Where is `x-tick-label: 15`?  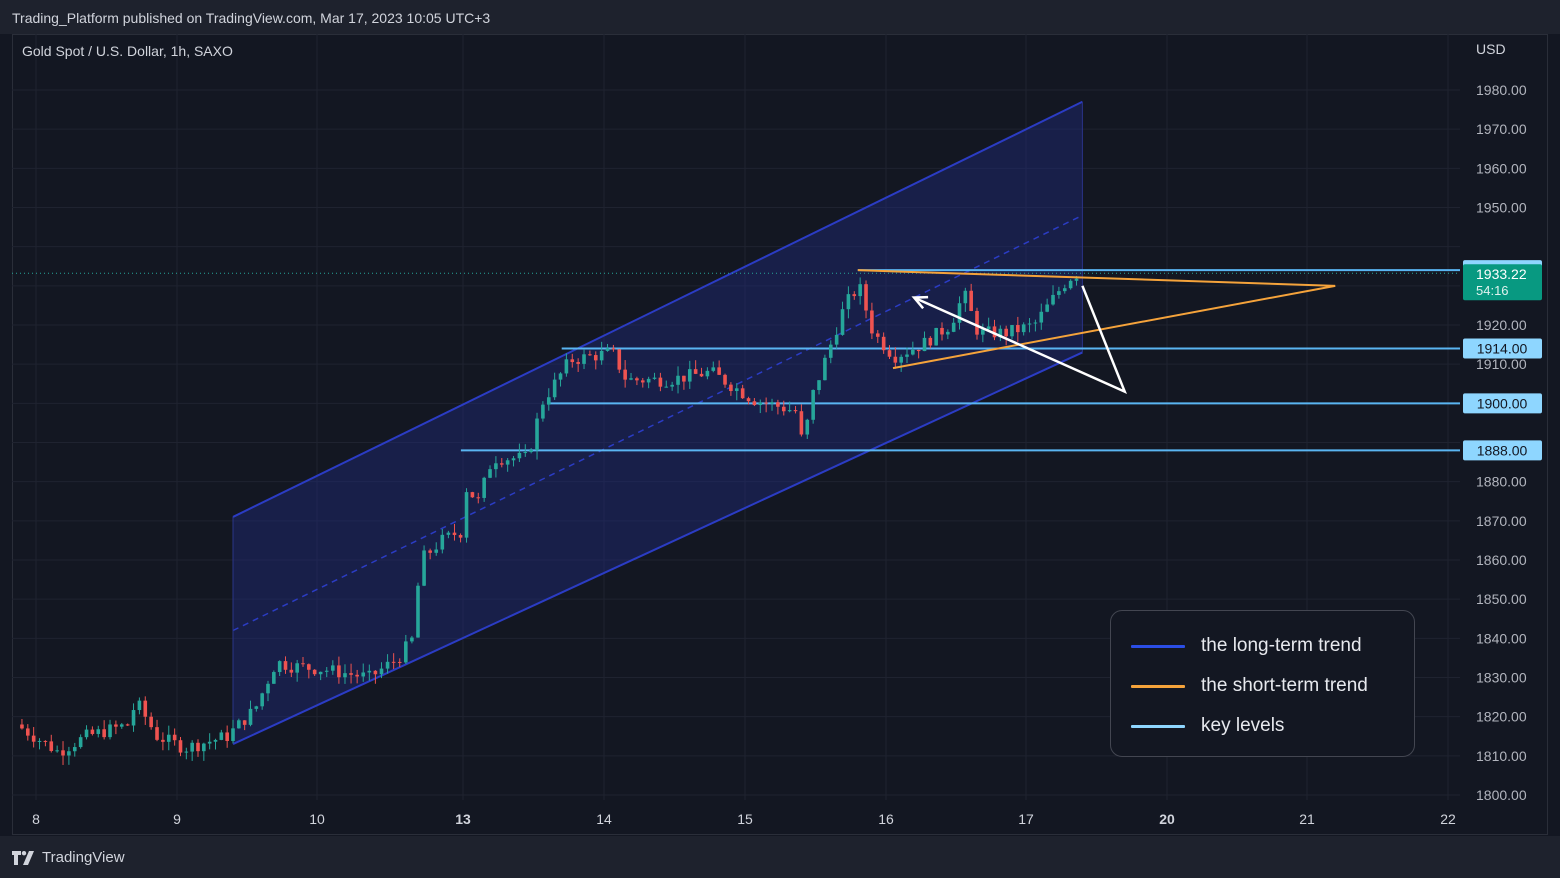
x-tick-label: 15 is located at coordinates (745, 819).